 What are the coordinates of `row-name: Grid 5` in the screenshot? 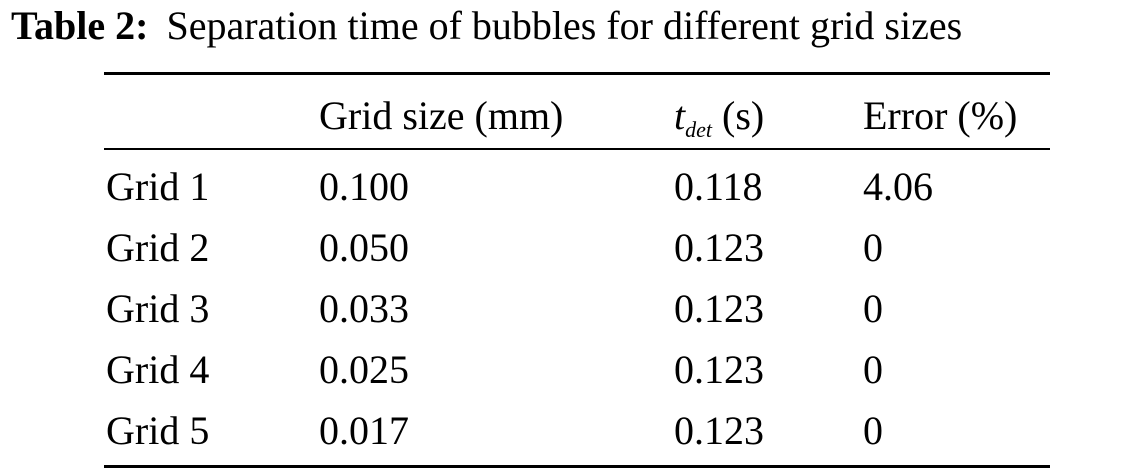 It's located at (158, 430).